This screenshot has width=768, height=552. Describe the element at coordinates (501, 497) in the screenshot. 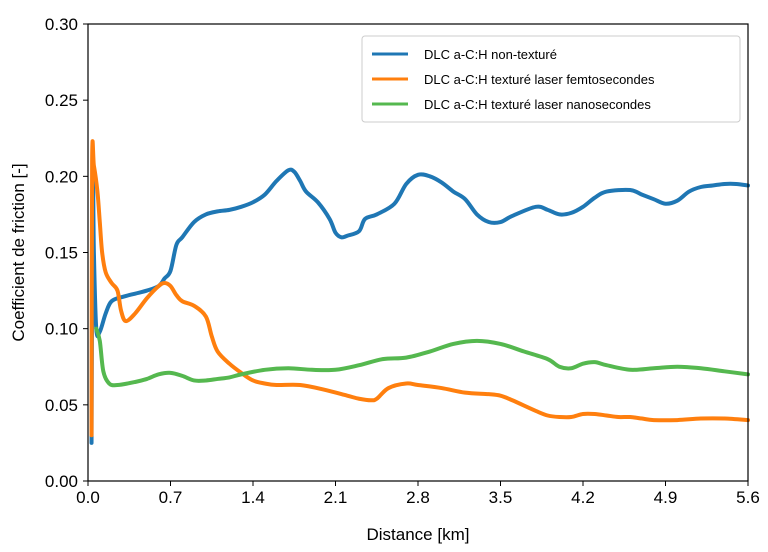

I see `x-tick-label: 3.5` at that location.